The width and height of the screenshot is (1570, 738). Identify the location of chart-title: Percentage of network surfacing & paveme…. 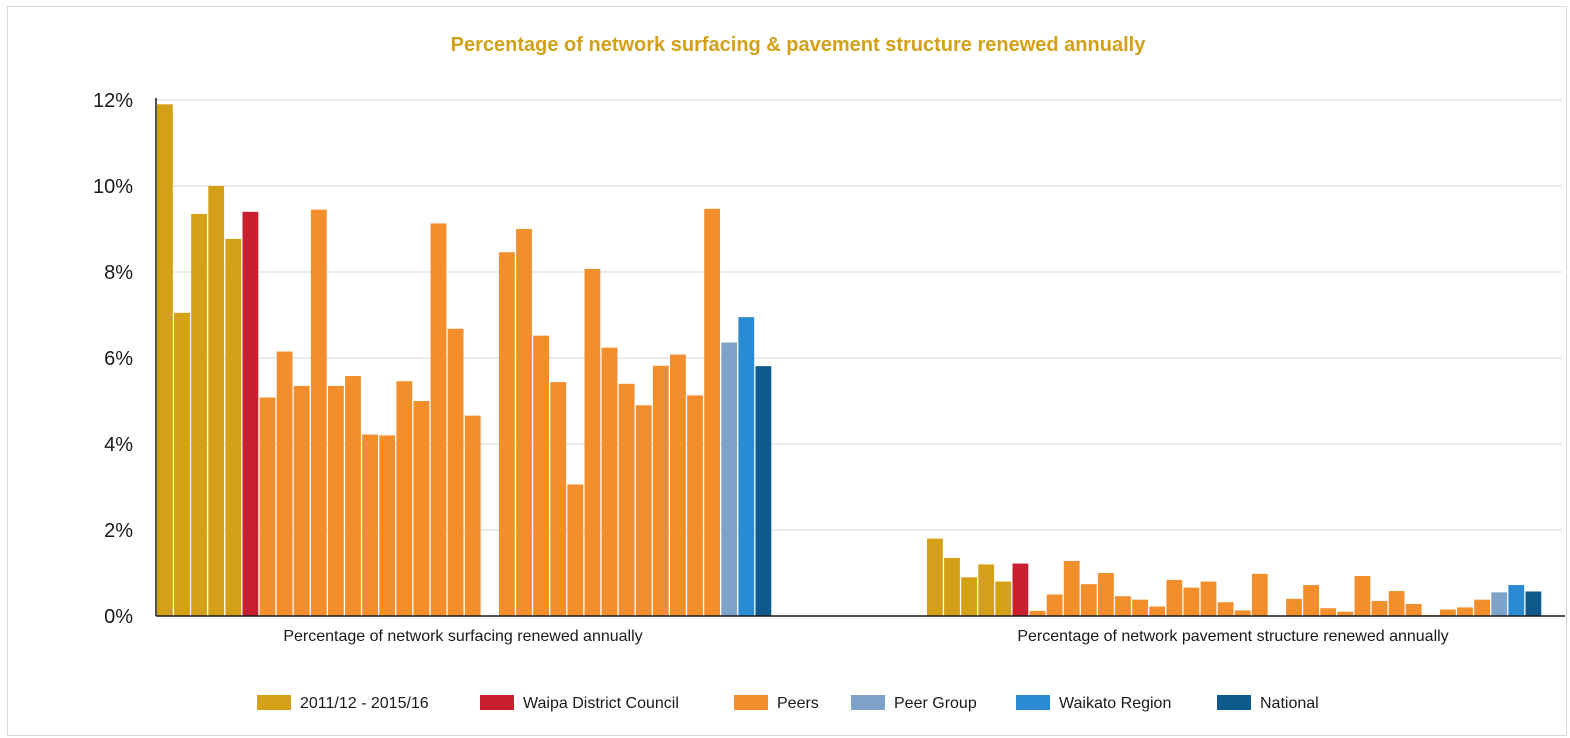
(799, 45).